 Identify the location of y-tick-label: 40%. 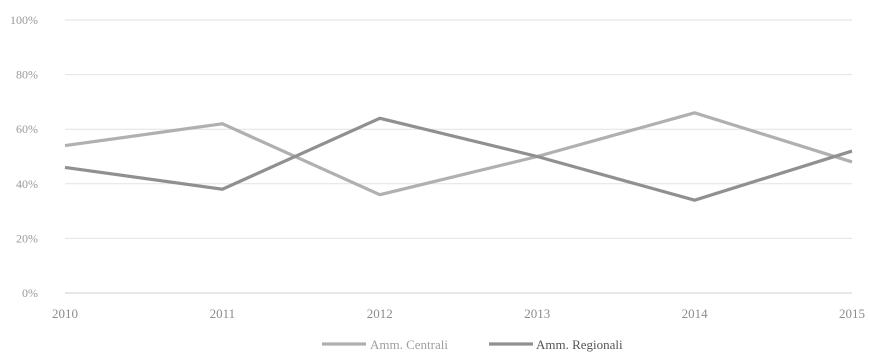
(27, 184).